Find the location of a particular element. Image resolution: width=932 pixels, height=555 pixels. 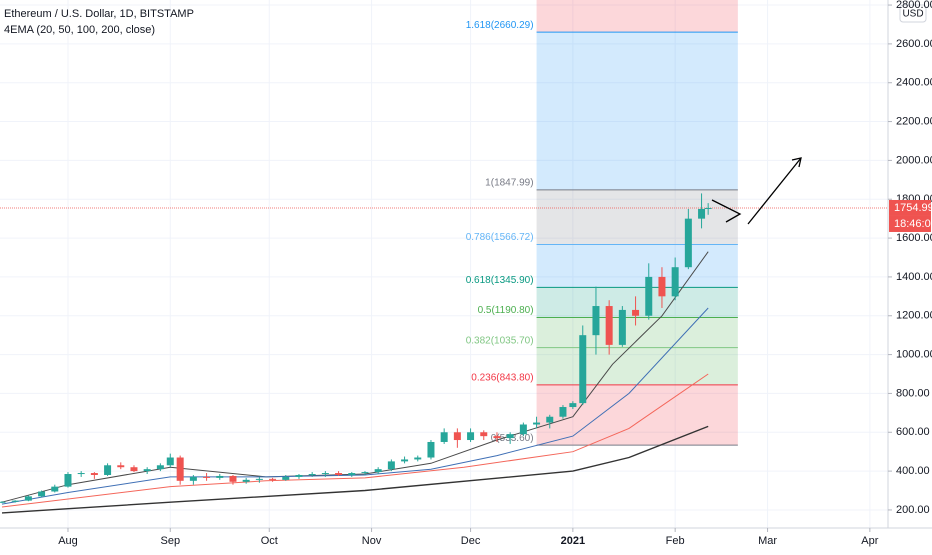

y-tick-label: 1600.00 is located at coordinates (914, 238).